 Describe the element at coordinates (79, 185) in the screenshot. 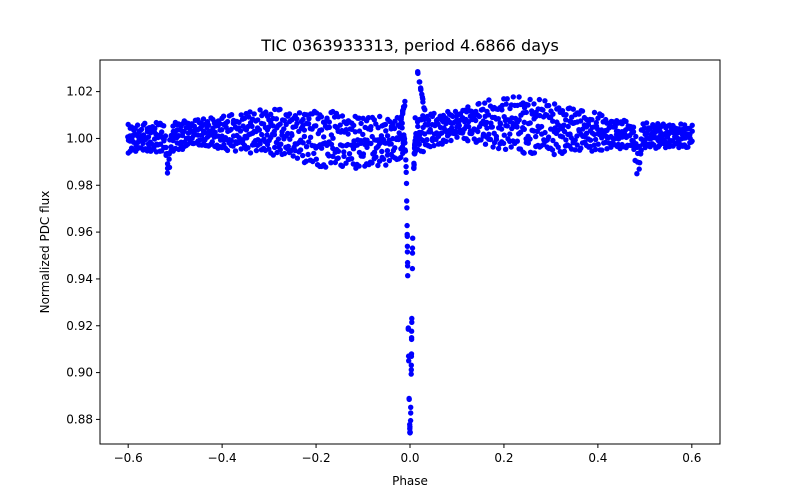

I see `y-tick-label: 0.98` at that location.